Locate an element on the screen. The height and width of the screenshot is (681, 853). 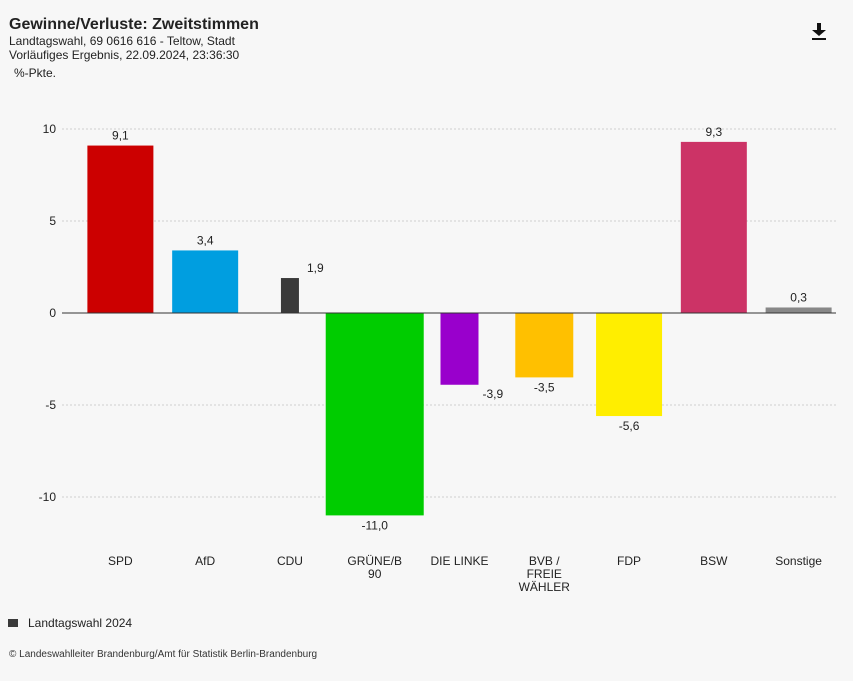
download-button is located at coordinates (819, 31).